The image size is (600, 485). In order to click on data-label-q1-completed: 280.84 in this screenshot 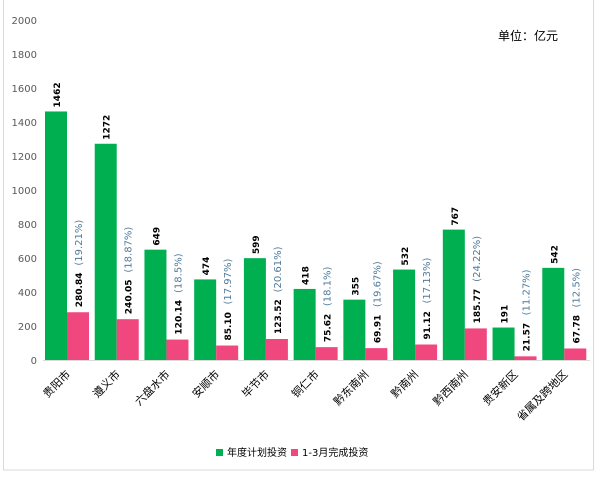, I will do `click(80, 290)`.